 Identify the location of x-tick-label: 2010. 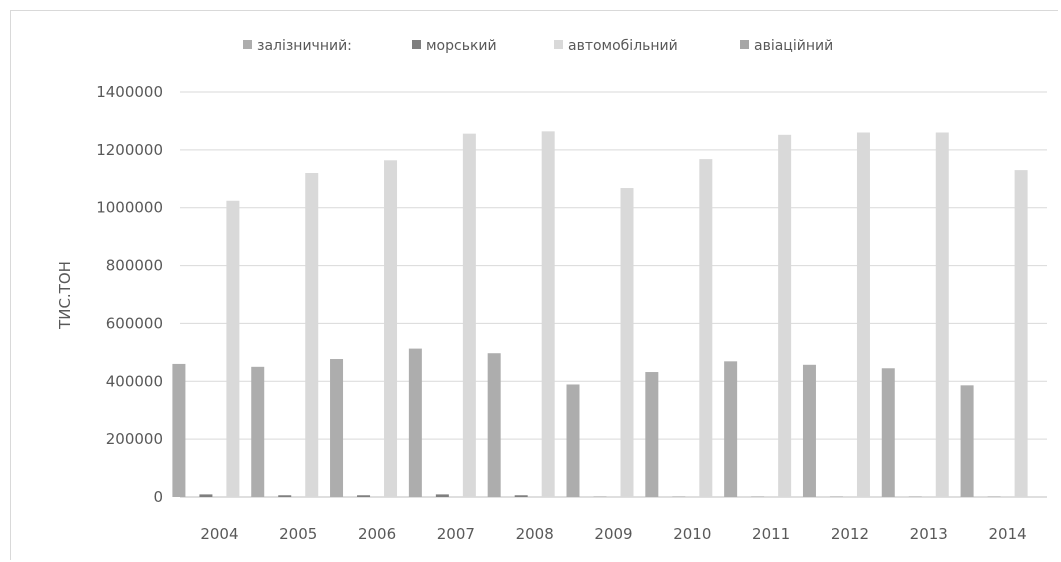
(692, 534).